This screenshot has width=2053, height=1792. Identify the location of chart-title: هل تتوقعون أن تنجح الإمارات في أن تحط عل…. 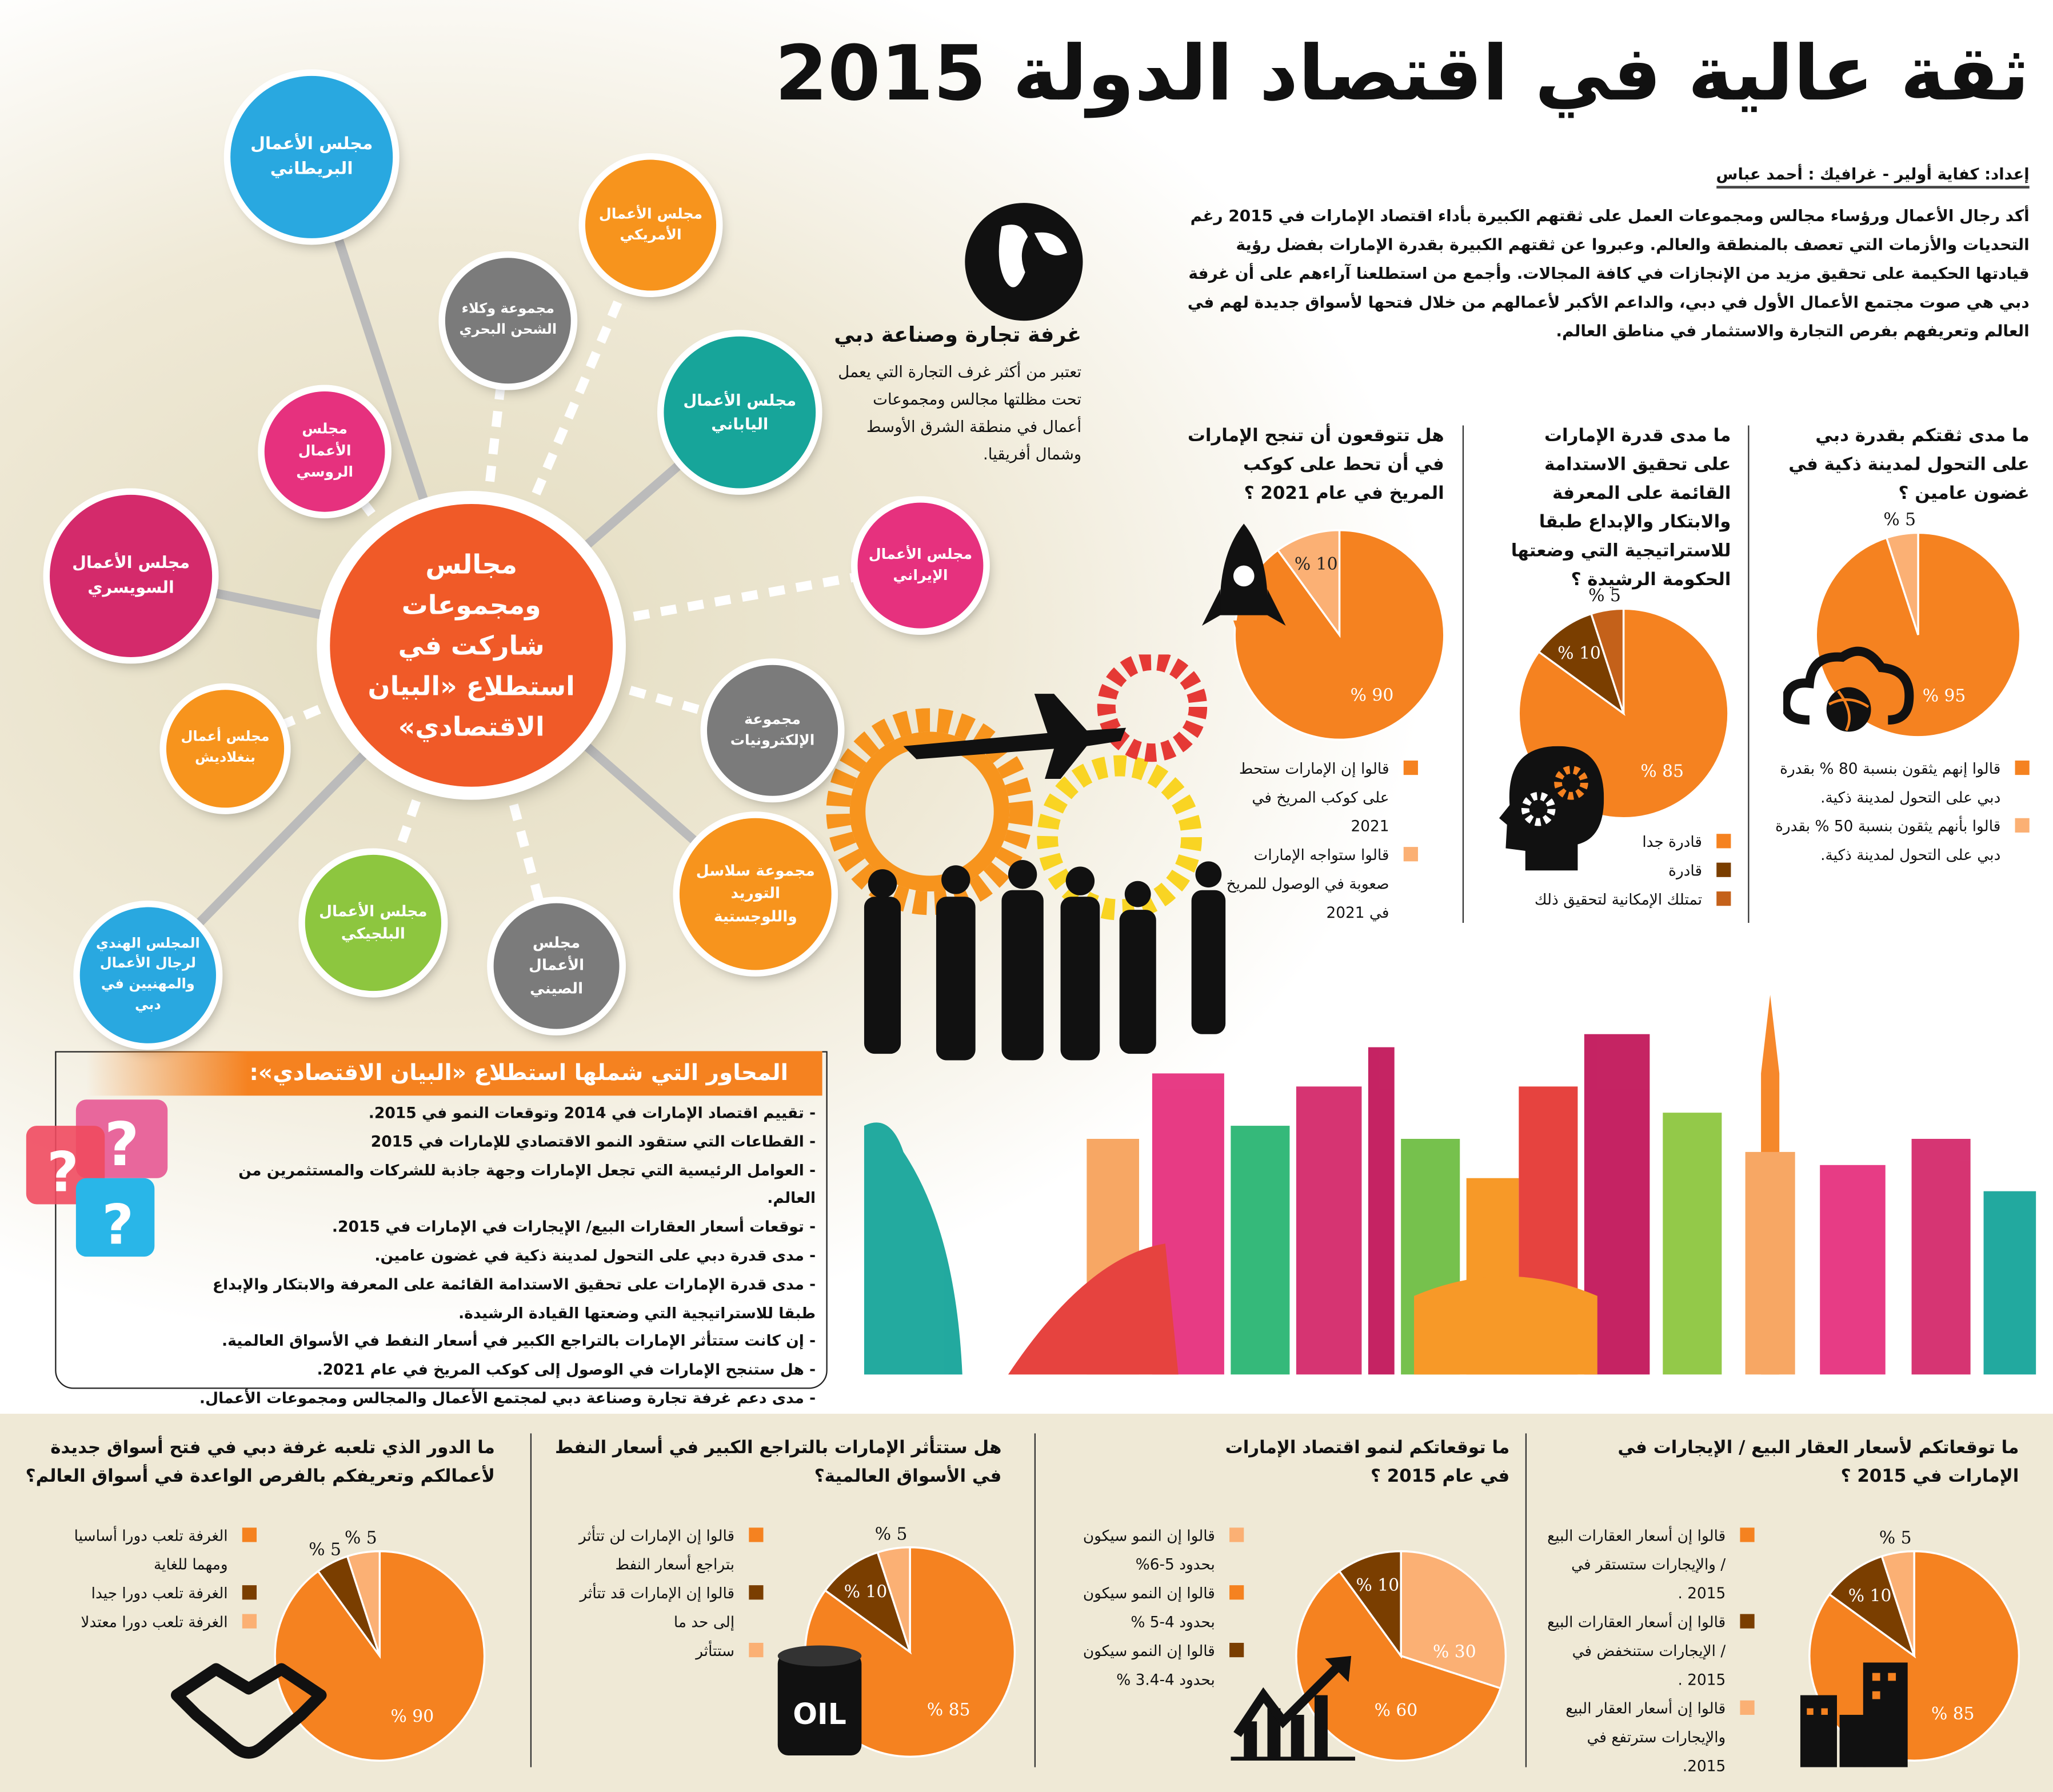
(1315, 464).